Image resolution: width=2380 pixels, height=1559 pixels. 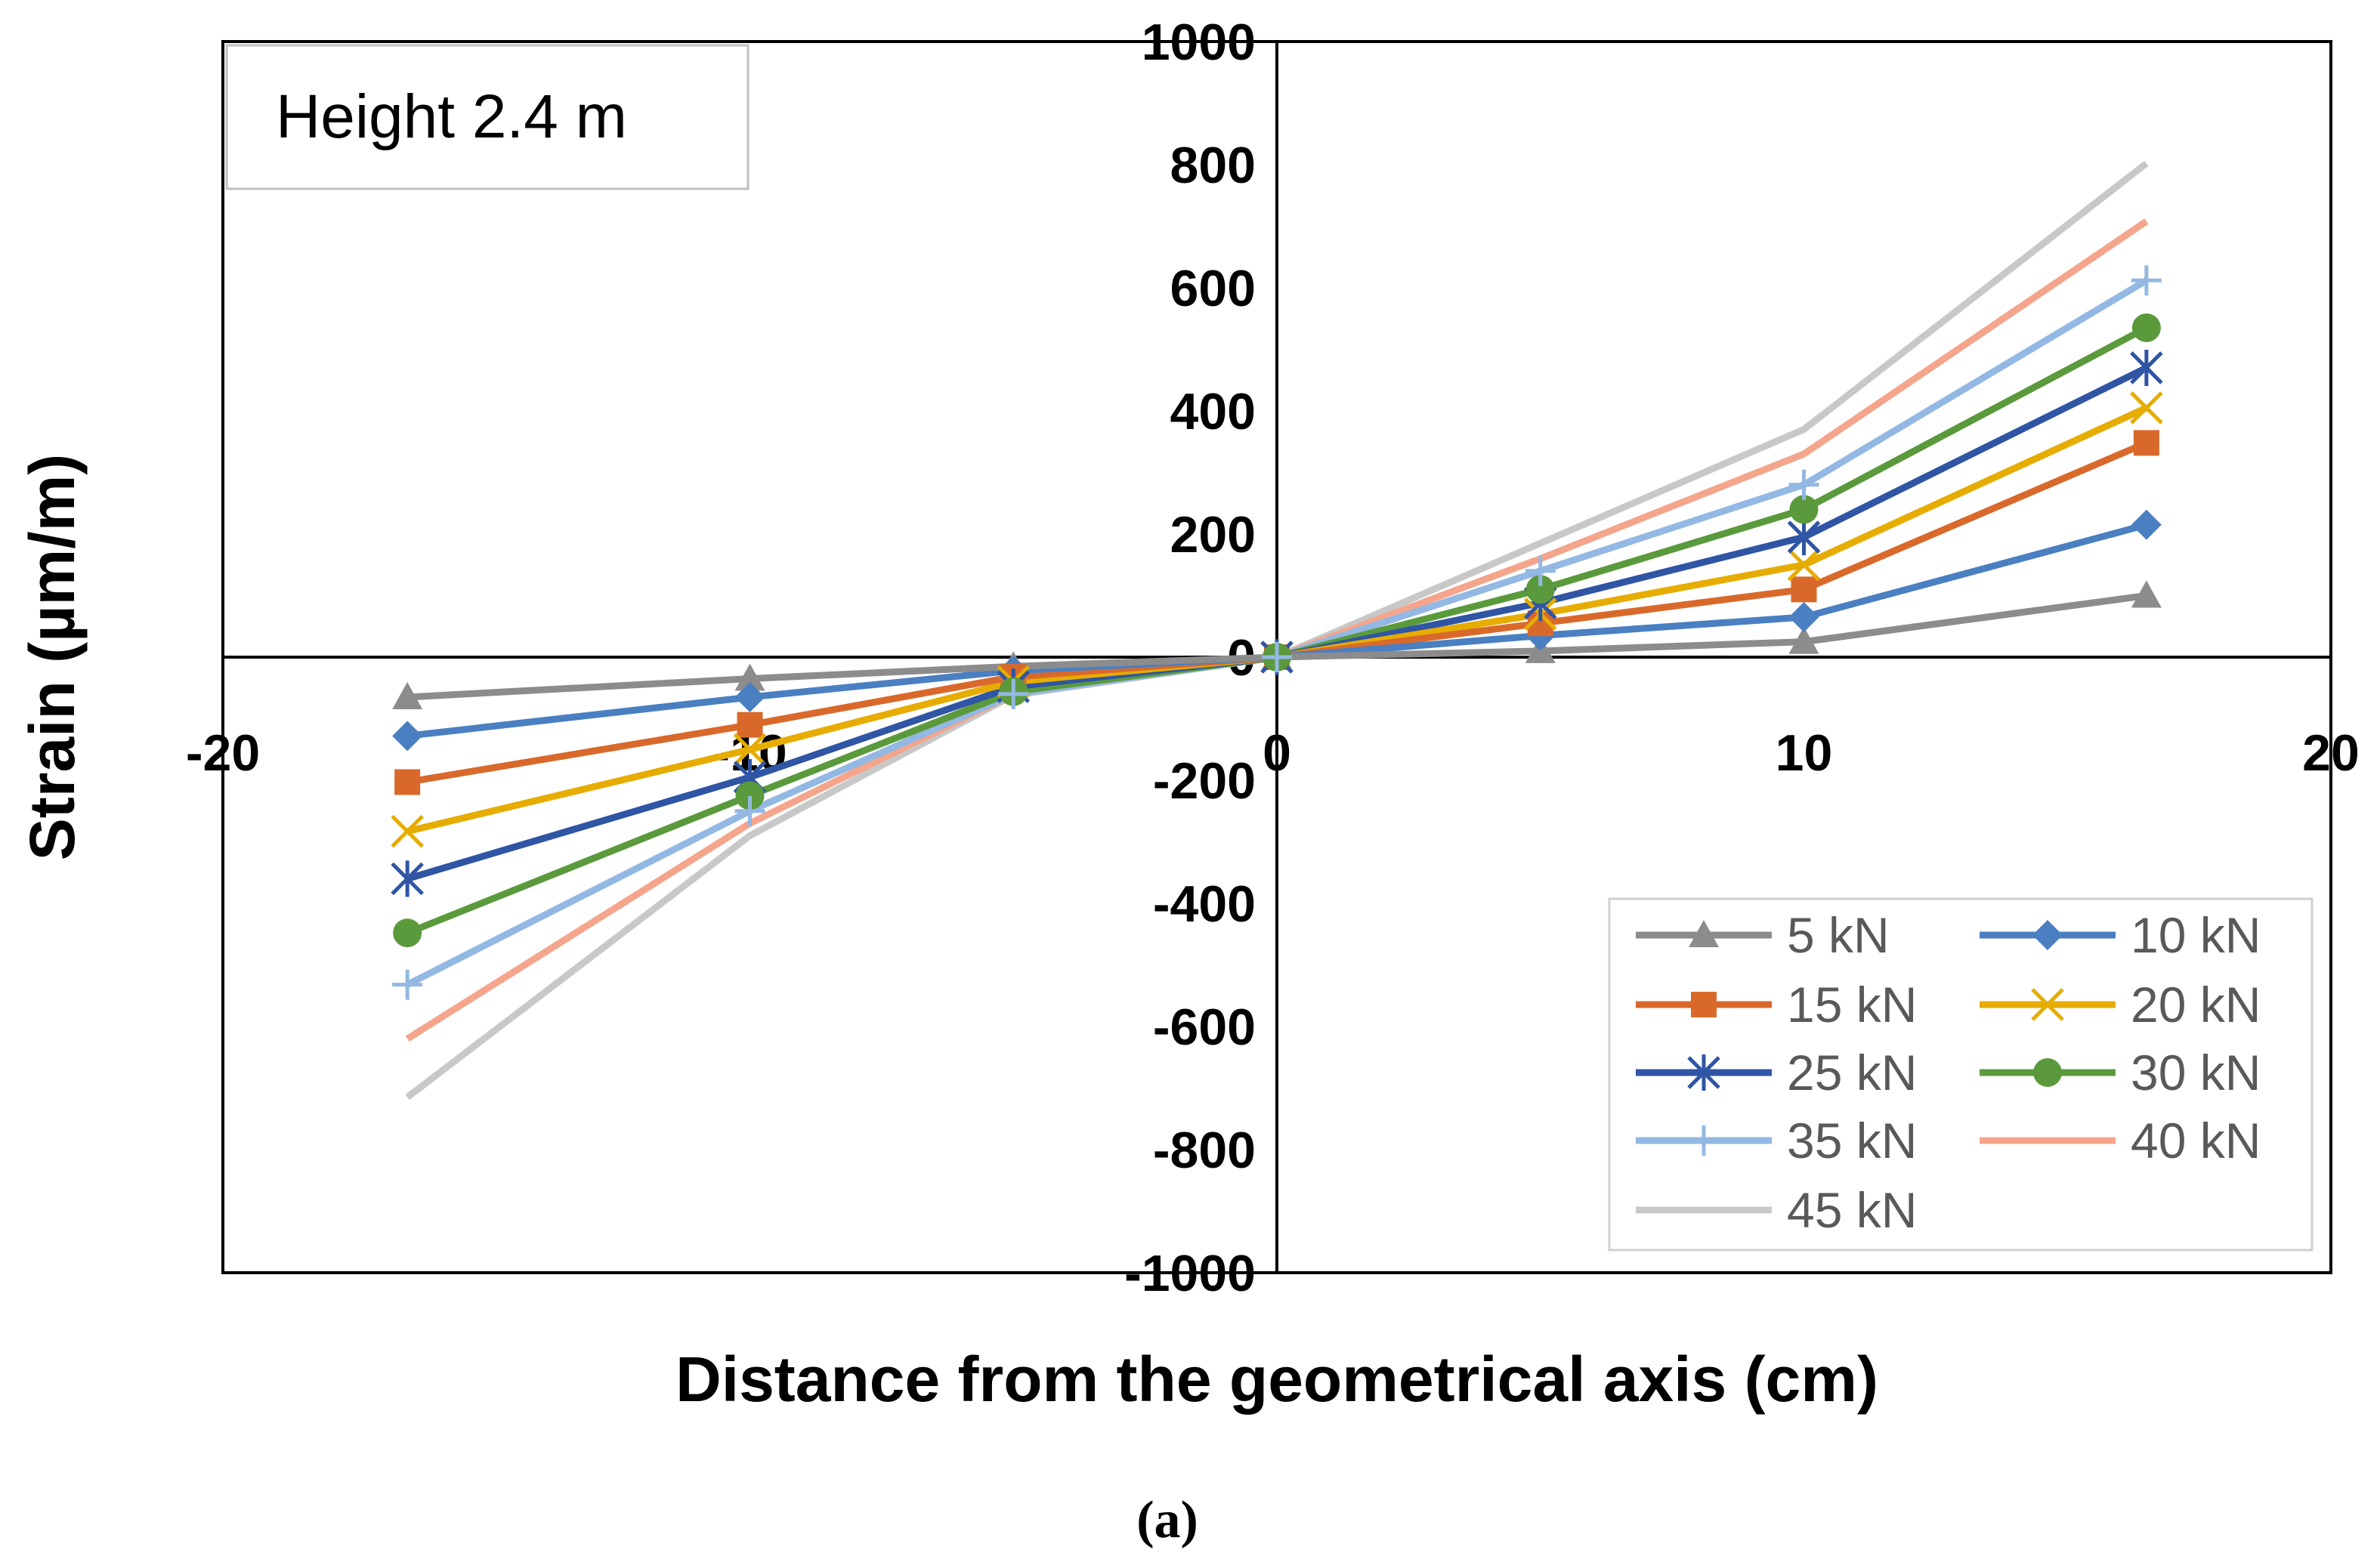 What do you see at coordinates (1167, 1520) in the screenshot?
I see `figure-caption: (a)` at bounding box center [1167, 1520].